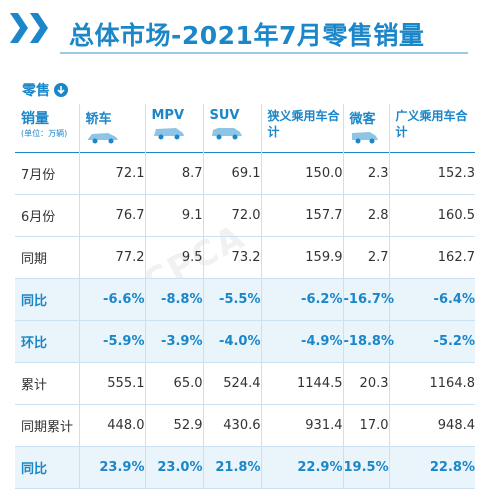 The height and width of the screenshot is (500, 480). I want to click on title-divider, so click(264, 53).